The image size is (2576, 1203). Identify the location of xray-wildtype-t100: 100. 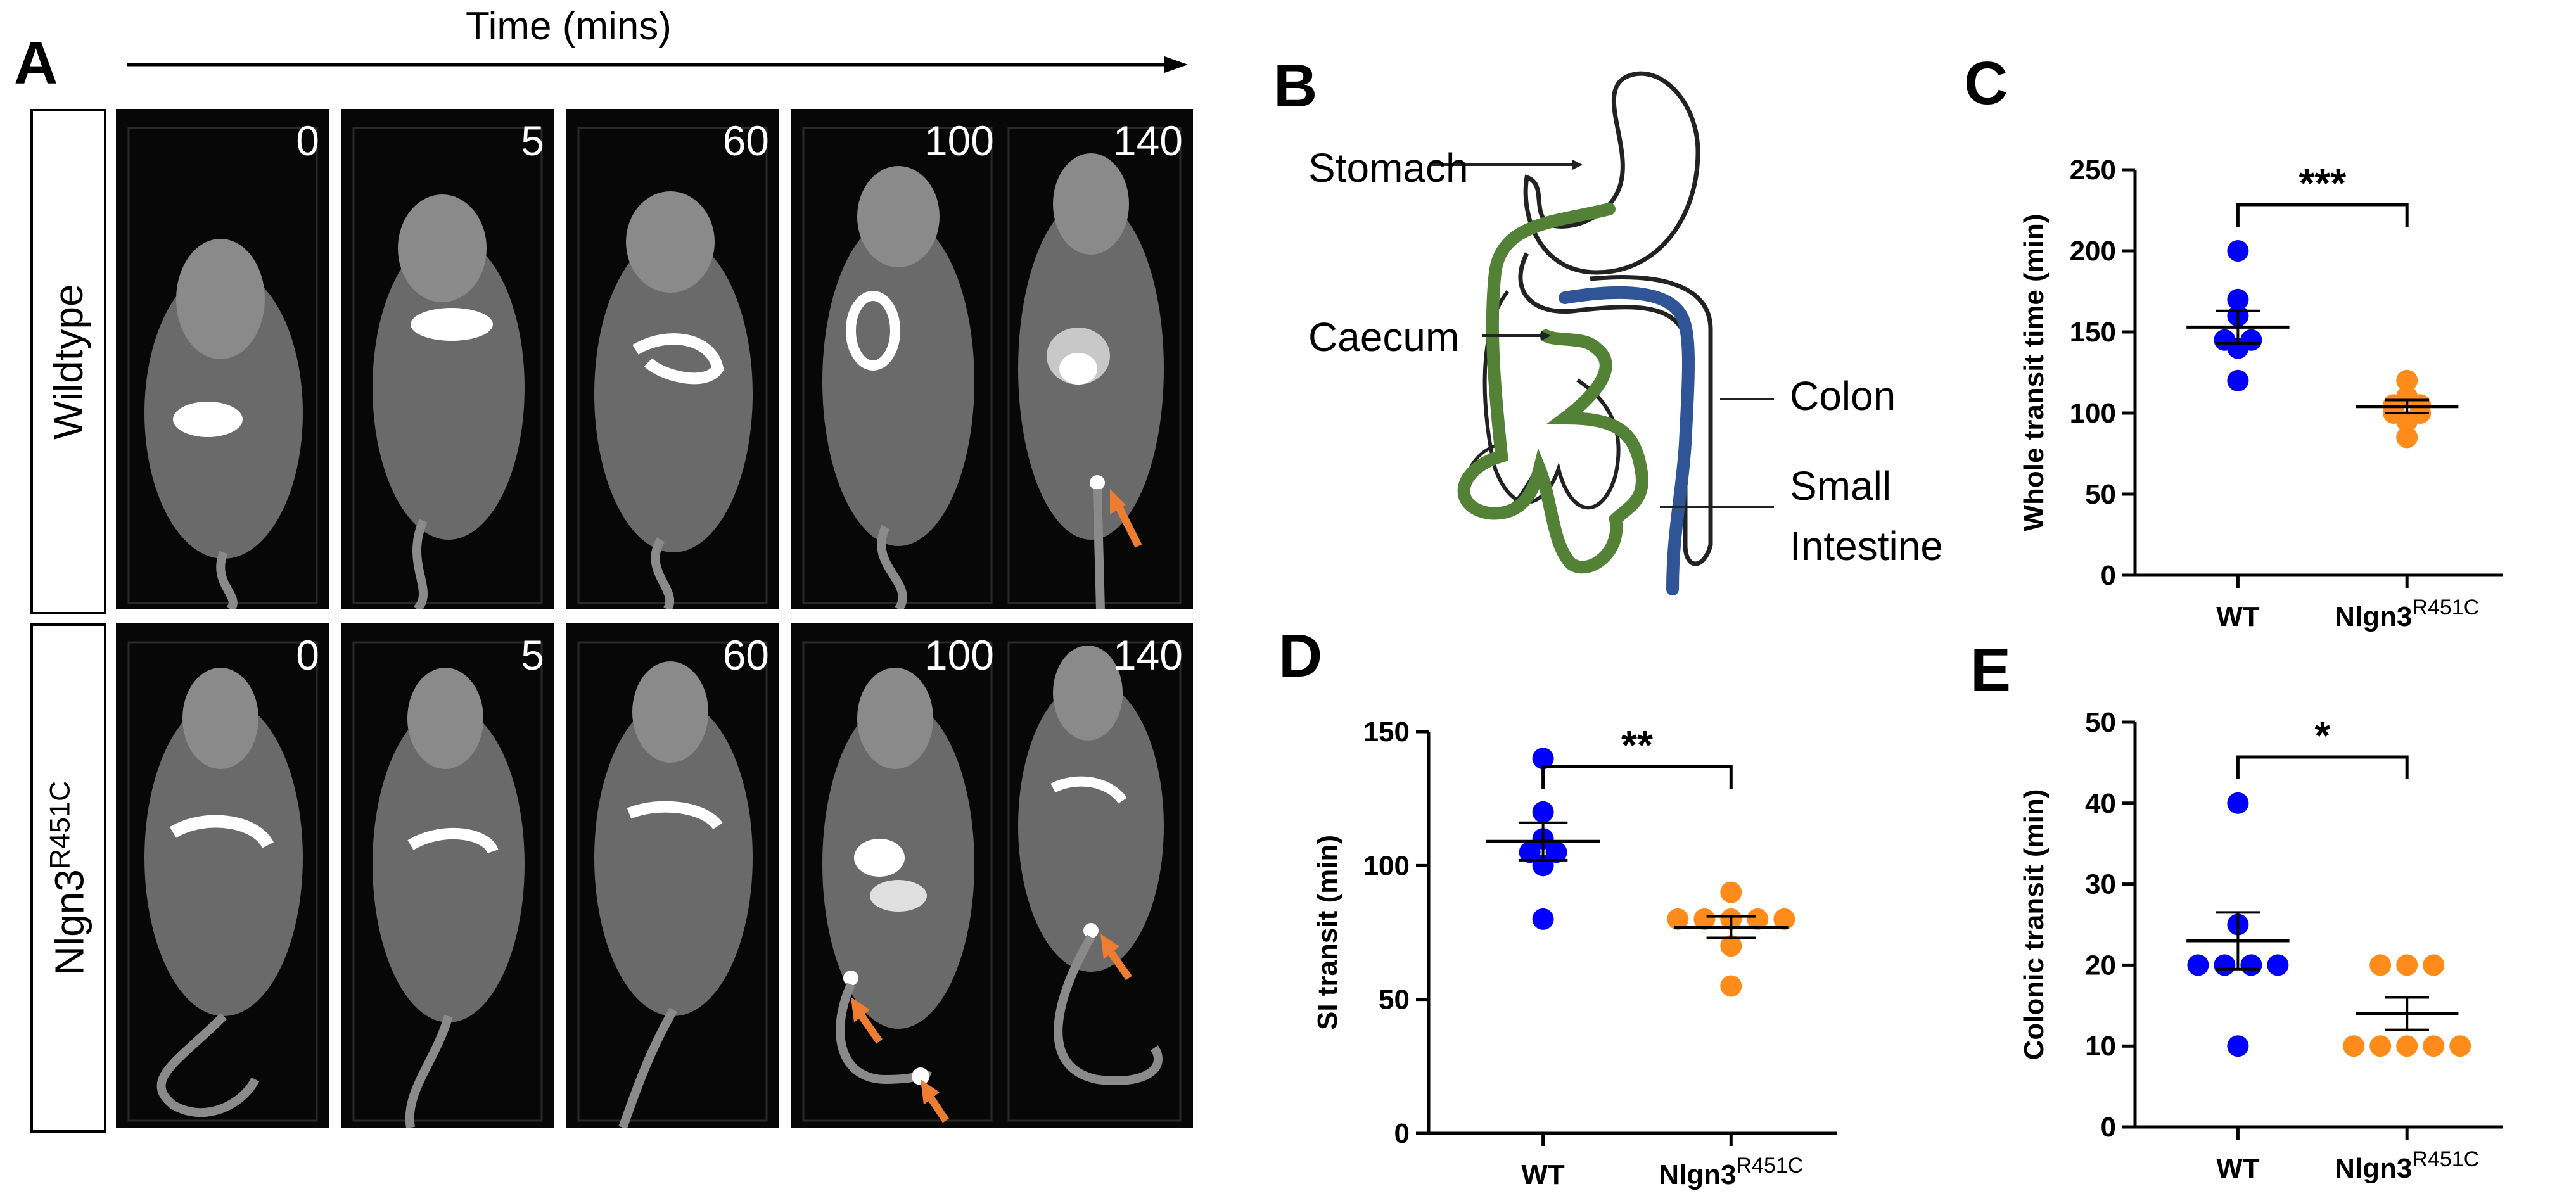
(897, 359).